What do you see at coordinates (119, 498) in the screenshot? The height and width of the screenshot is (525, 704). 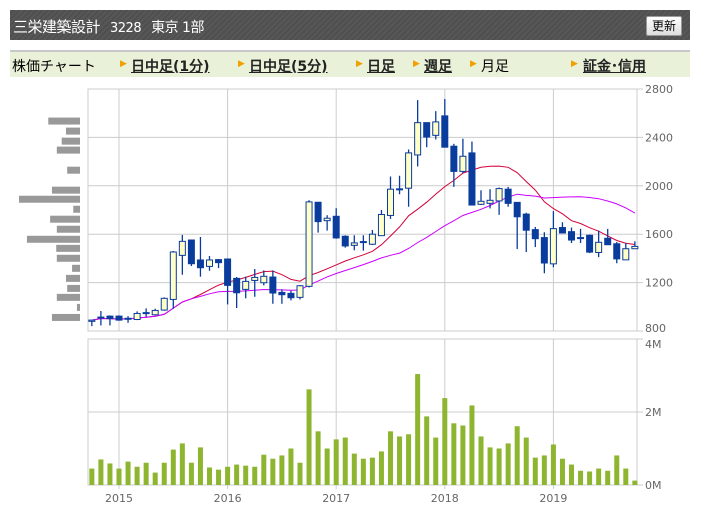 I see `year-label: 2015` at bounding box center [119, 498].